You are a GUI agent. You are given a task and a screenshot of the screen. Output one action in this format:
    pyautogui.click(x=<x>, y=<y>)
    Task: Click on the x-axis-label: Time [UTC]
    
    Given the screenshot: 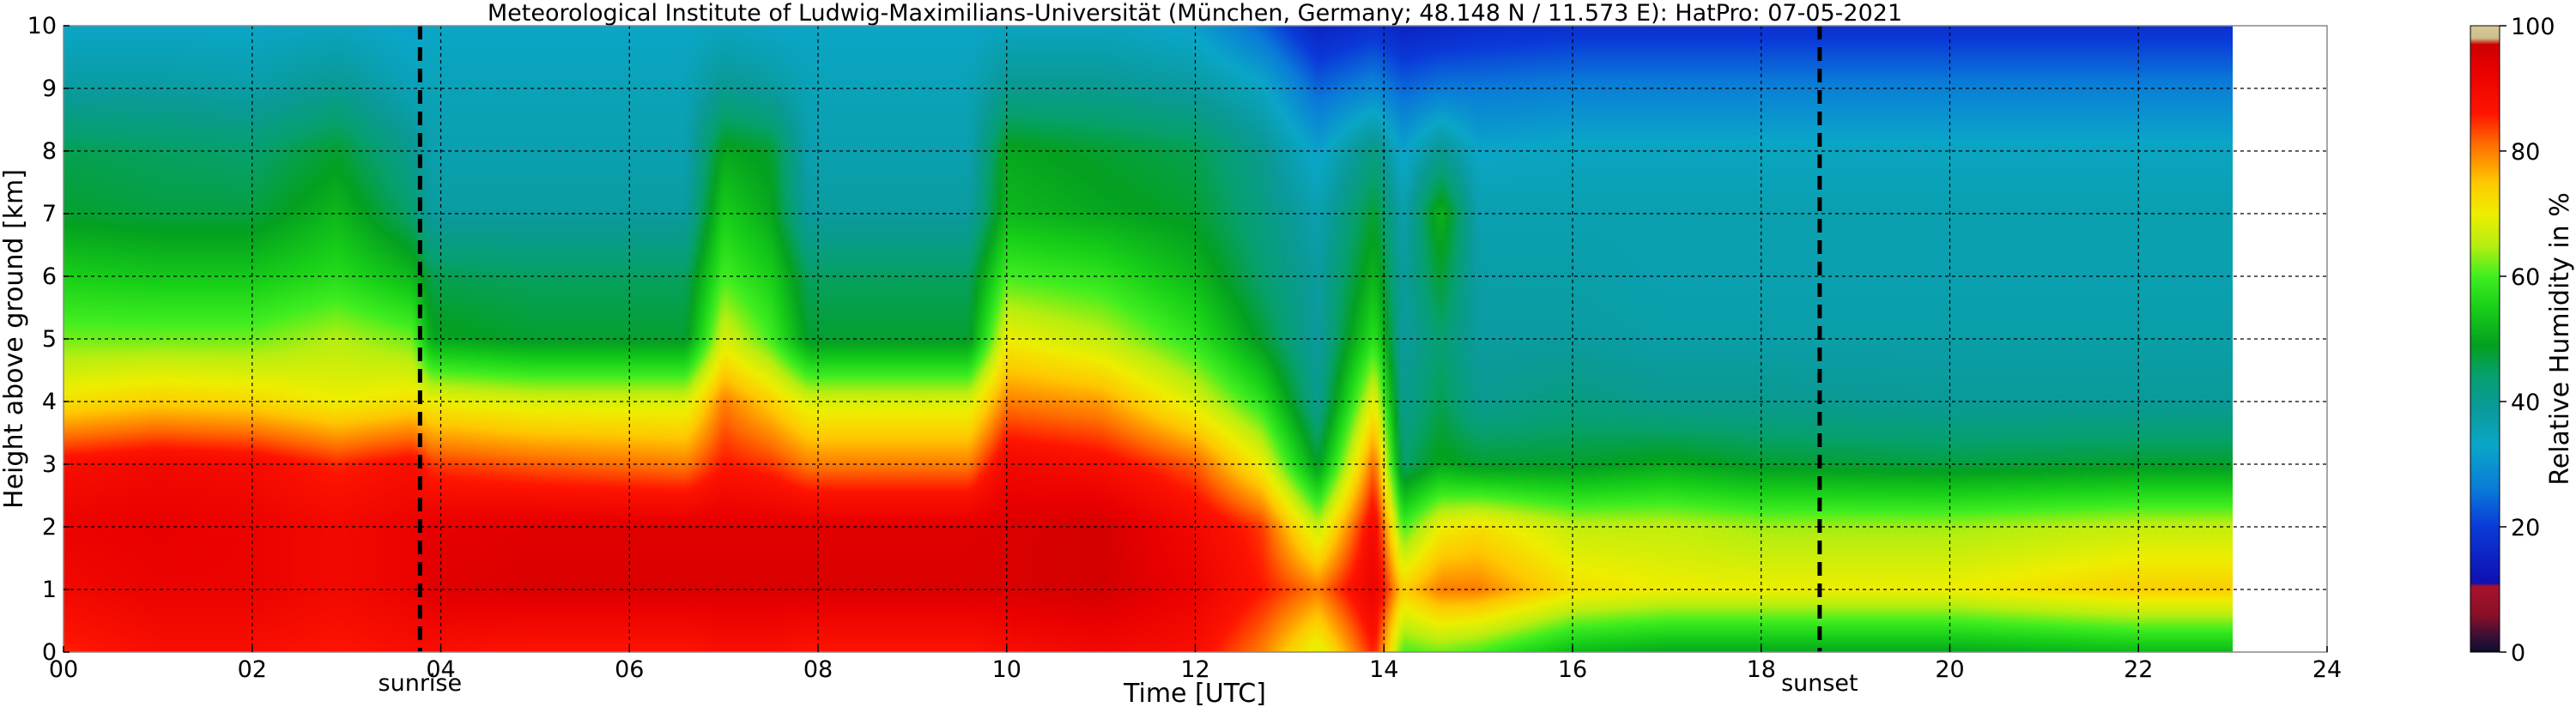 What is the action you would take?
    pyautogui.click(x=1194, y=693)
    